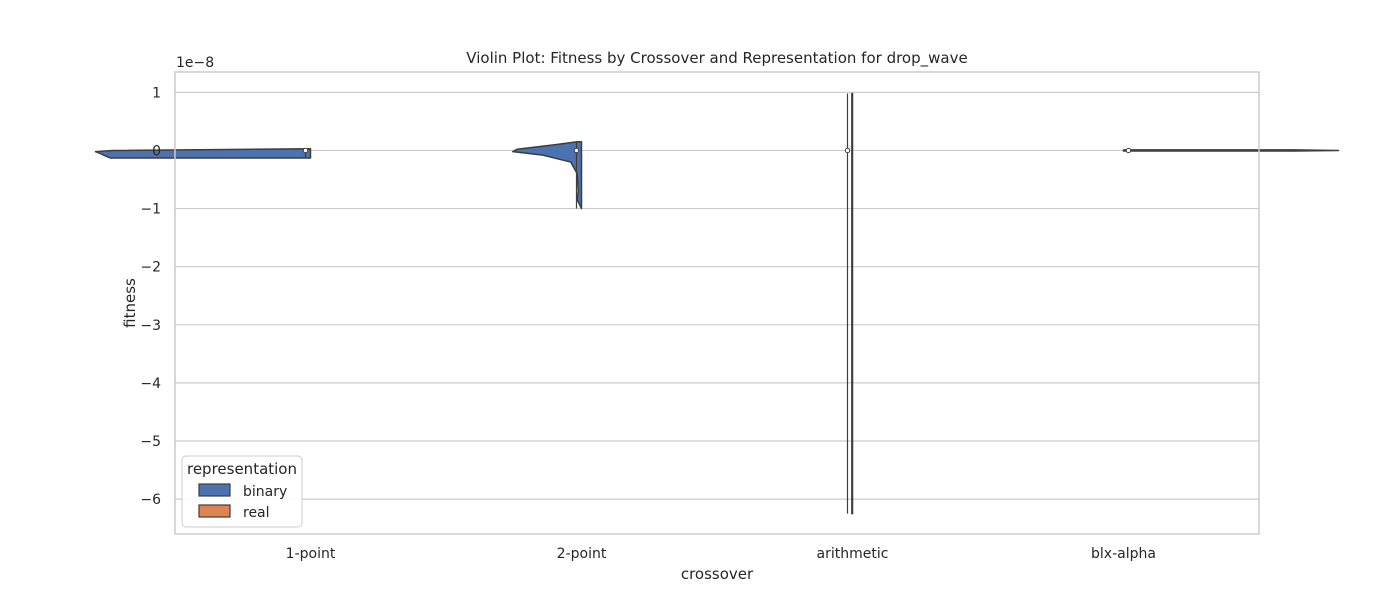  What do you see at coordinates (150, 384) in the screenshot?
I see `y-tick-label: −4` at bounding box center [150, 384].